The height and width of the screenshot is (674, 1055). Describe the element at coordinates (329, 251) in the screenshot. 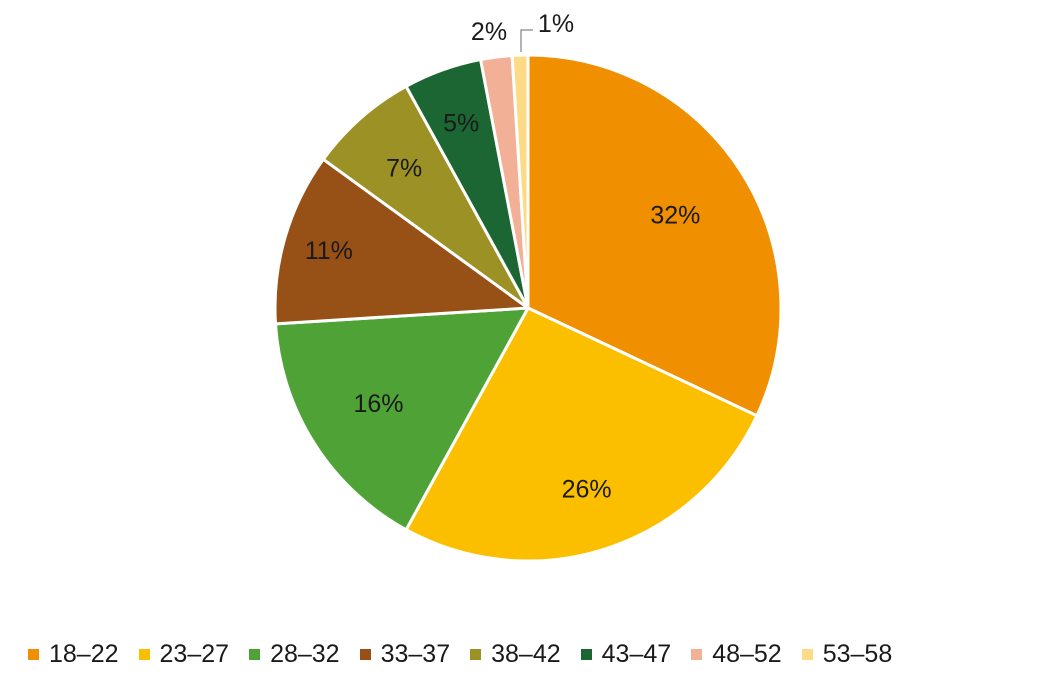

I see `data-label-33–37: 11%` at that location.